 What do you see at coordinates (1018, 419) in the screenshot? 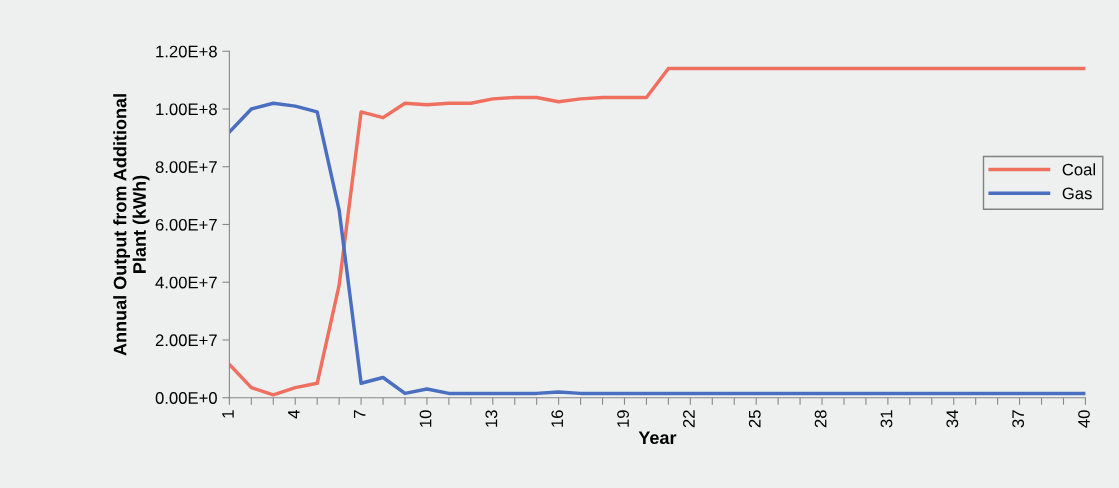
I see `x-tick-label: 37` at bounding box center [1018, 419].